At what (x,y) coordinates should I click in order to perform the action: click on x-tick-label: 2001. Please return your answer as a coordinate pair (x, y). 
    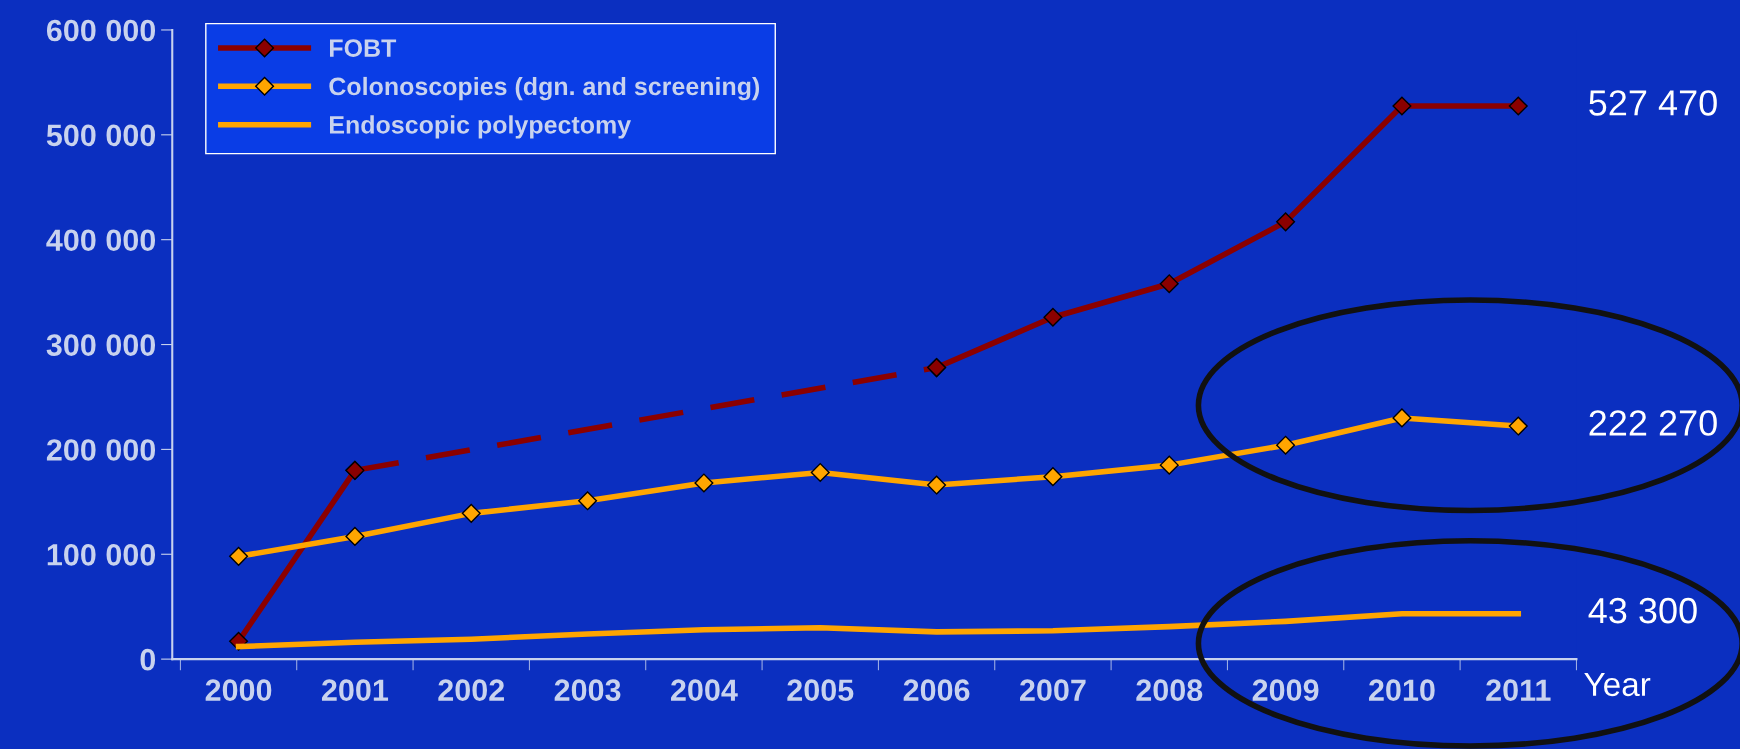
    Looking at the image, I should click on (355, 690).